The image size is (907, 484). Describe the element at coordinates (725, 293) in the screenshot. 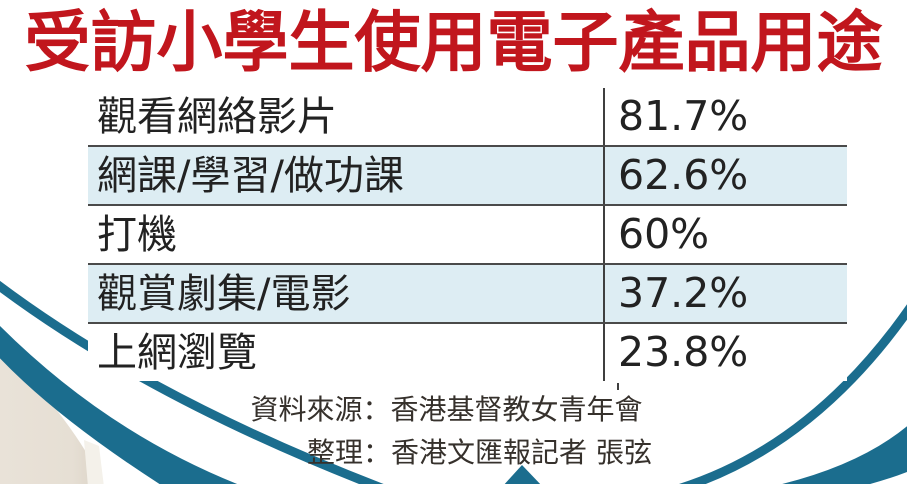

I see `row-value: 37.2%` at that location.